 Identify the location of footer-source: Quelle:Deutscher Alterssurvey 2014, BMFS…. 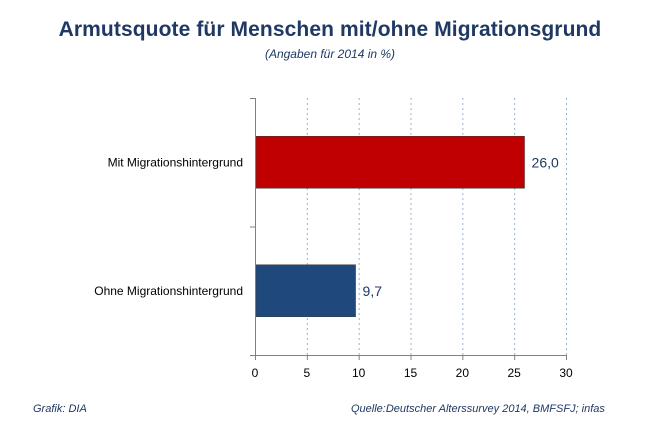
(478, 409).